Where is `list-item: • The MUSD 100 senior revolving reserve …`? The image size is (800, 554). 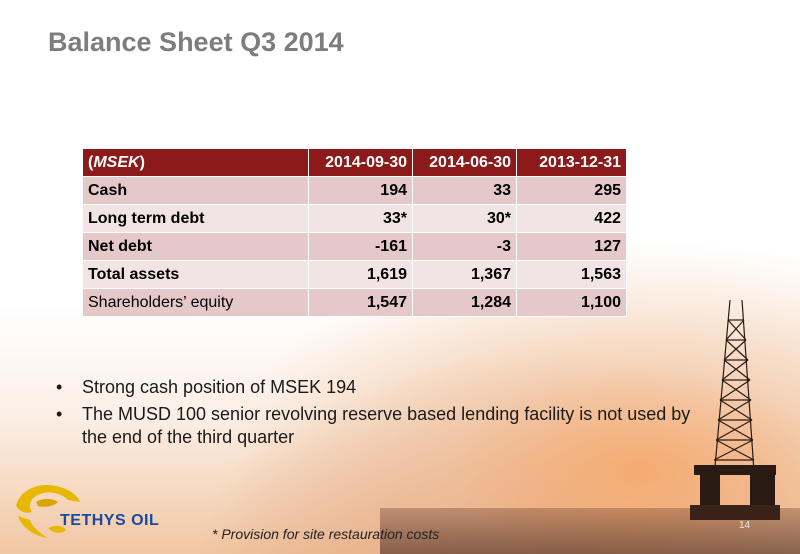
list-item: • The MUSD 100 senior revolving reserve … is located at coordinates (381, 426).